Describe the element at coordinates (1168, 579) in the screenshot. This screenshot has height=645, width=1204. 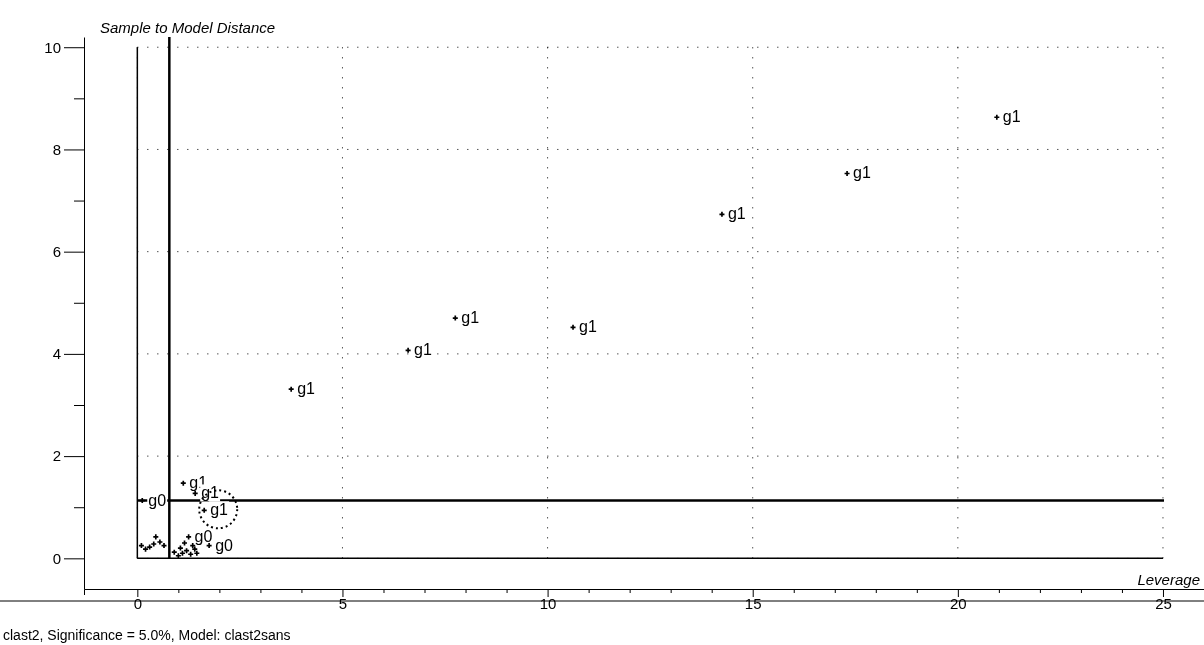
I see `x-axis-title: Leverage` at that location.